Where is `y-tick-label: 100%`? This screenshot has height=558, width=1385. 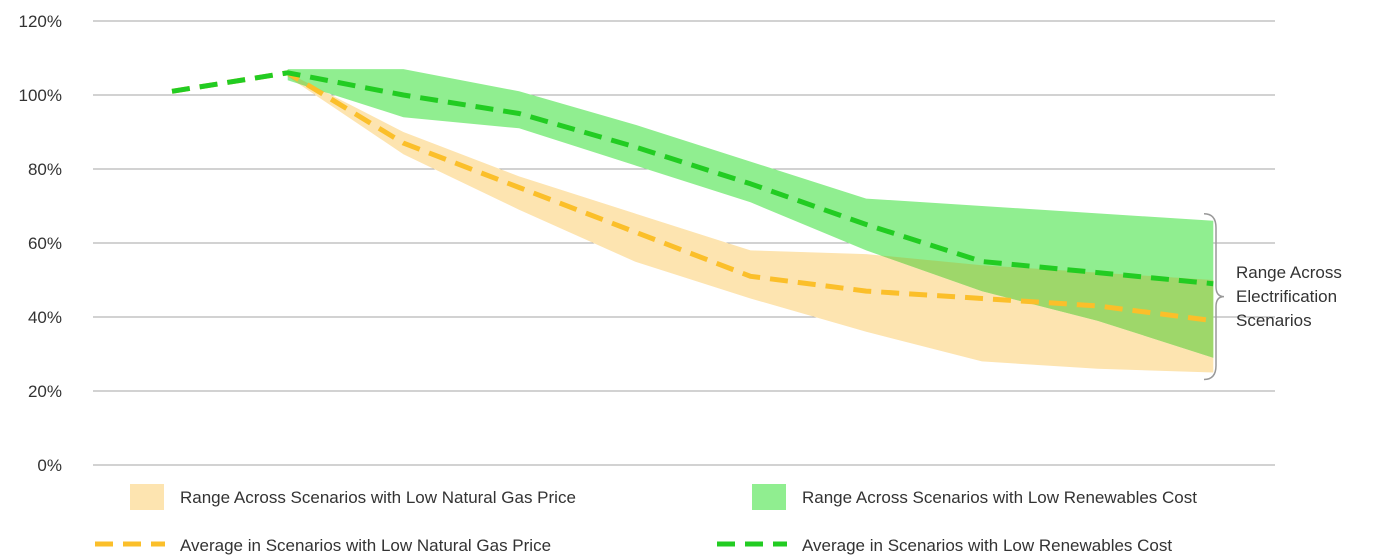 y-tick-label: 100% is located at coordinates (40, 95).